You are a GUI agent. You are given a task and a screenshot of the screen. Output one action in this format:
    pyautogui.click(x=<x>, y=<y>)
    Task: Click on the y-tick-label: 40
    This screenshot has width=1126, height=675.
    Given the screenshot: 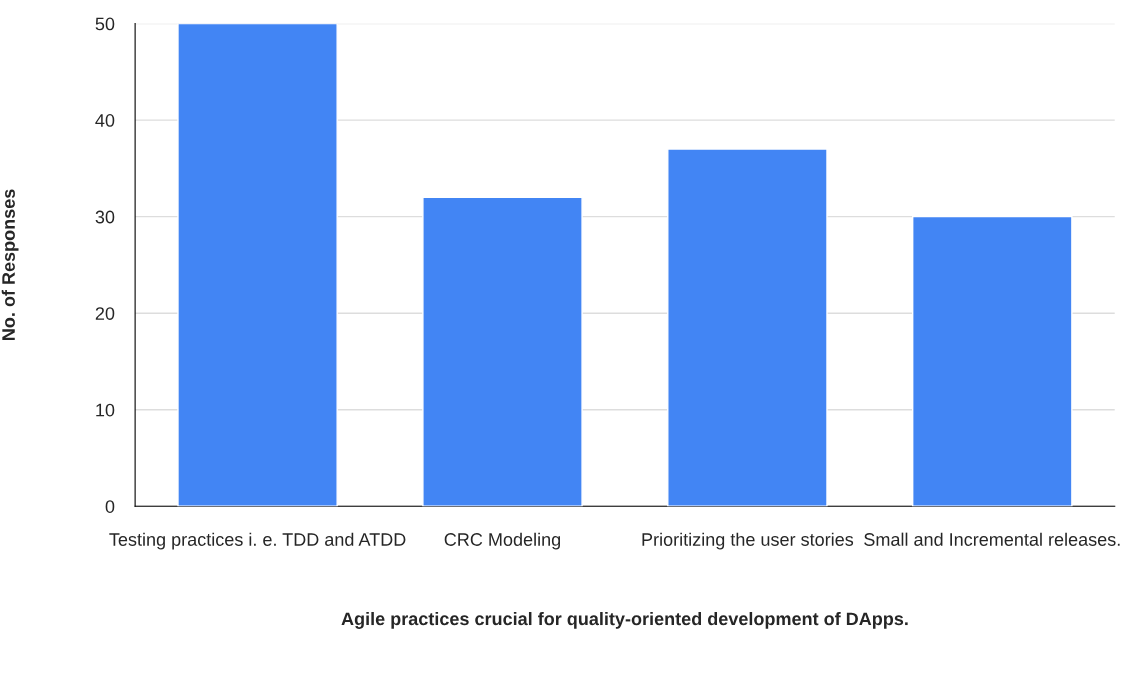 What is the action you would take?
    pyautogui.click(x=105, y=120)
    